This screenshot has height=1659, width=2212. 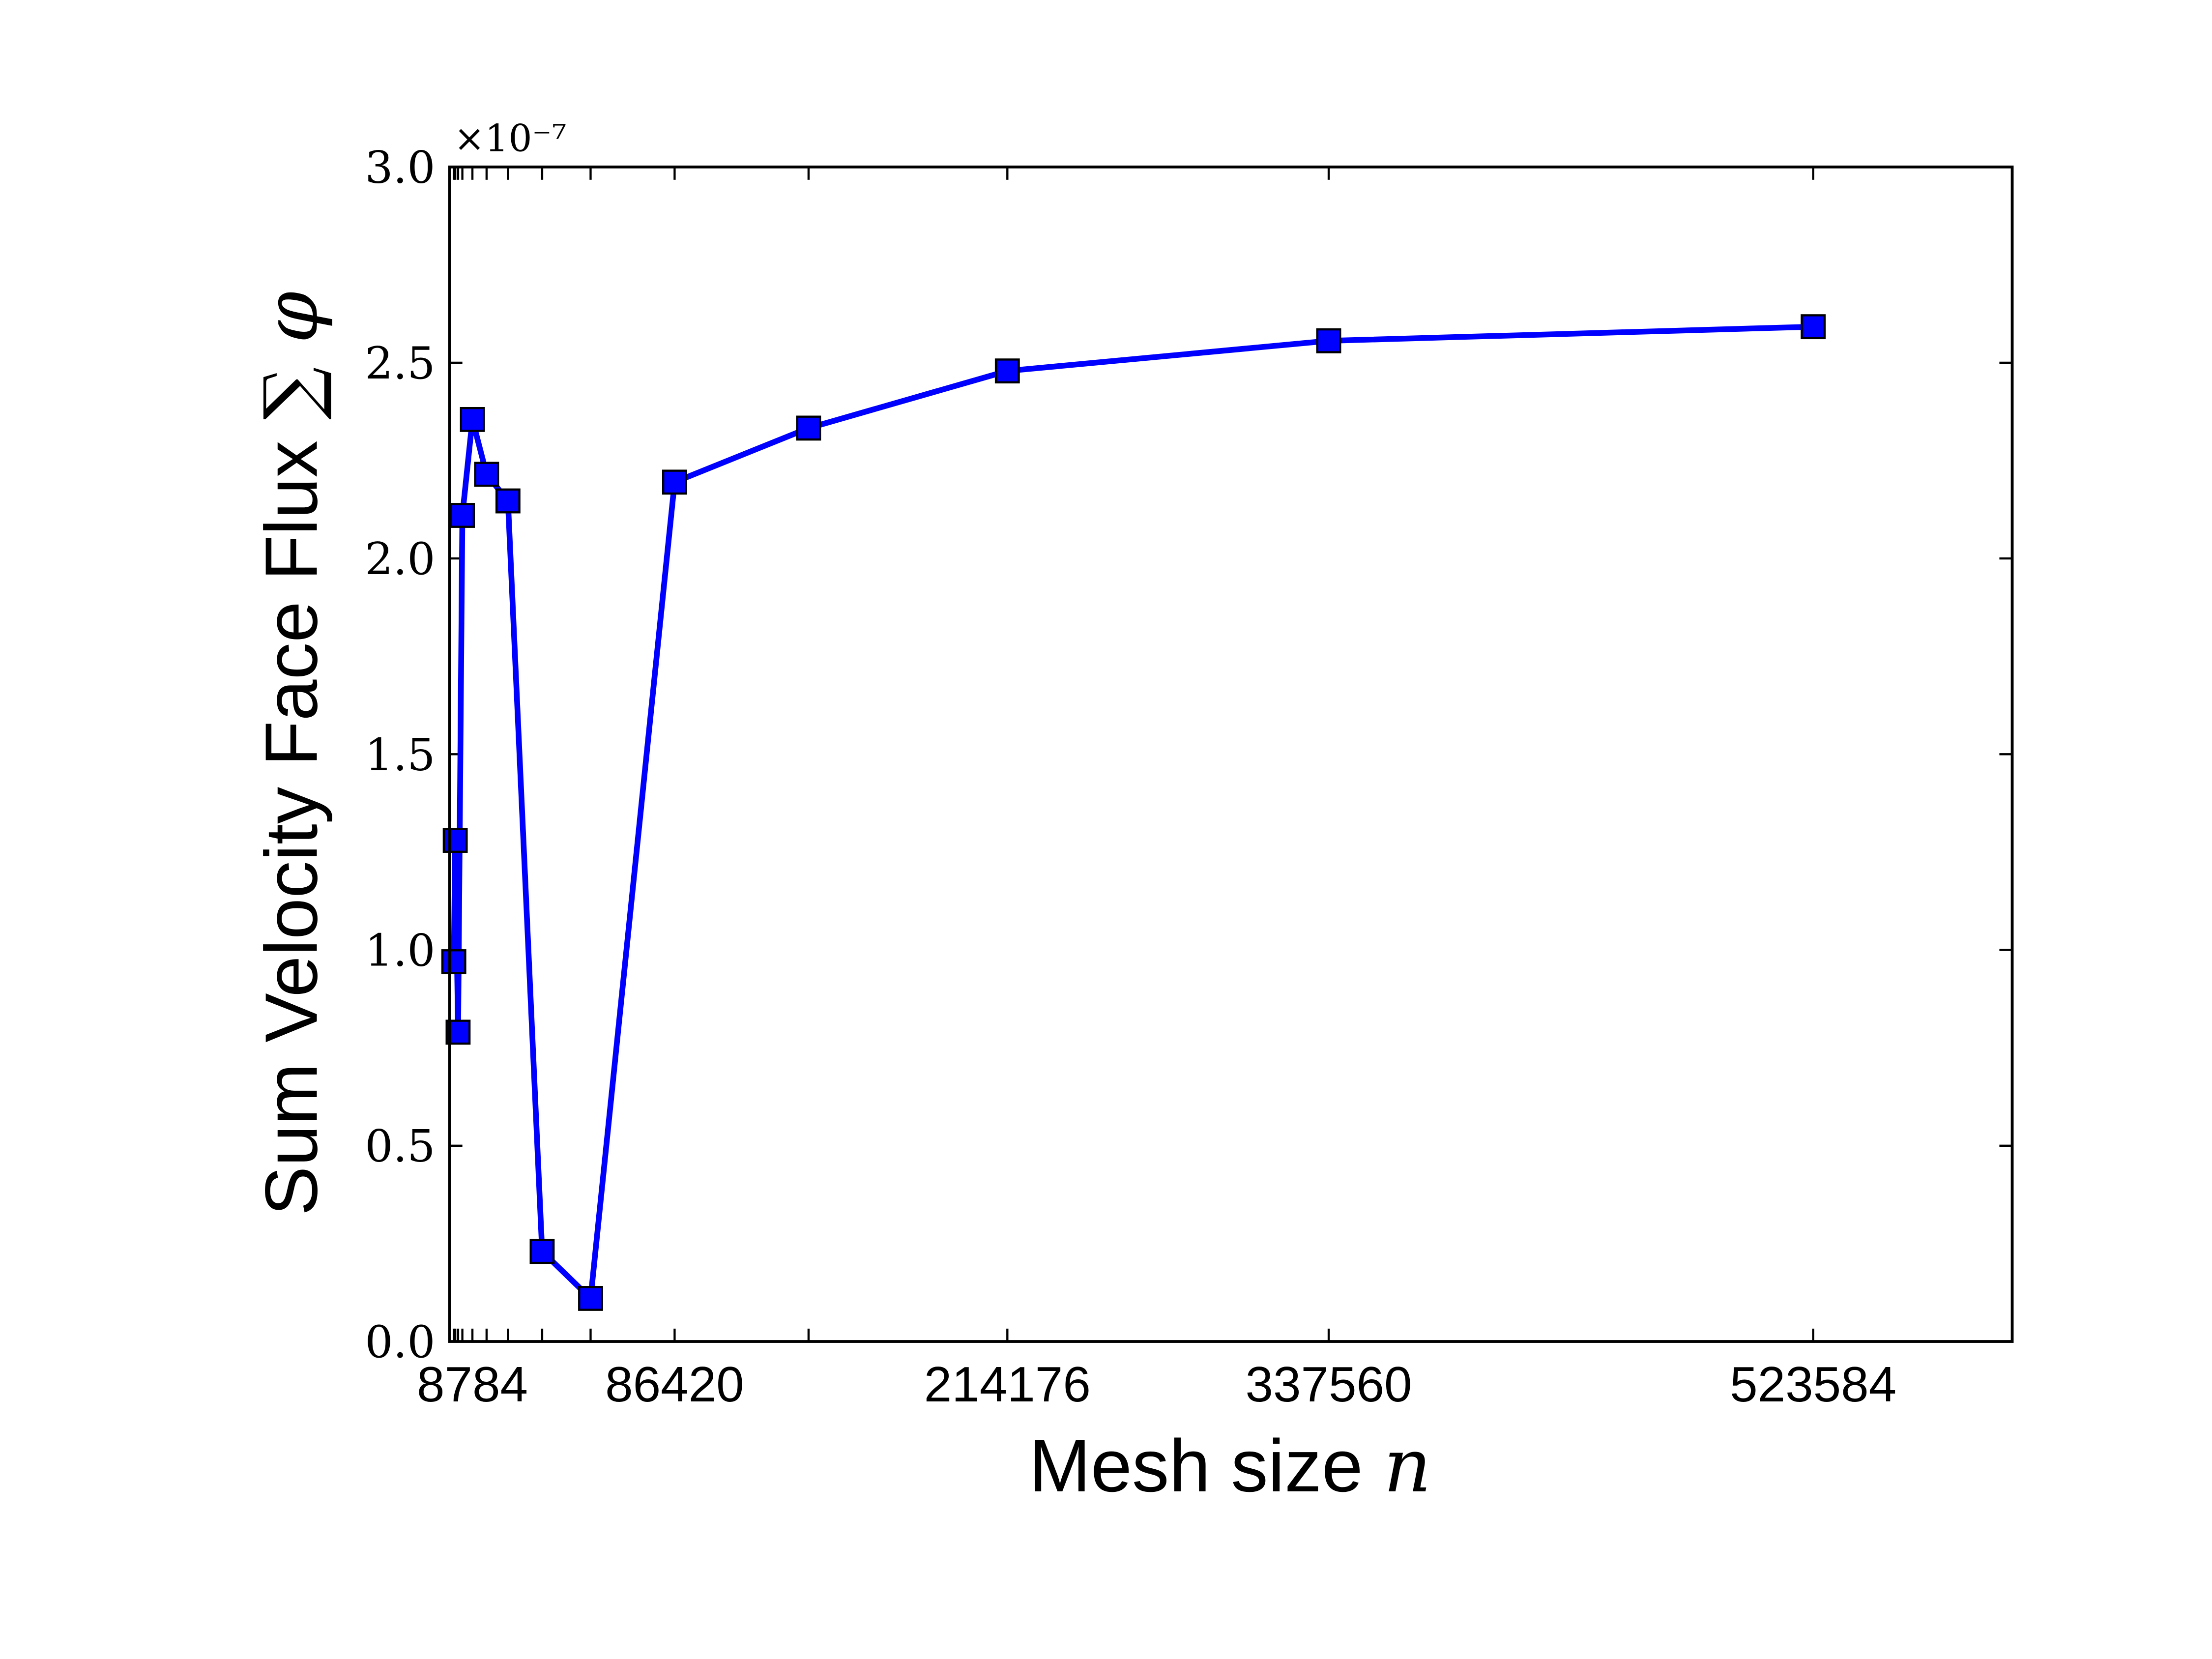 I want to click on y-tick-label: 3.0, so click(x=400, y=168).